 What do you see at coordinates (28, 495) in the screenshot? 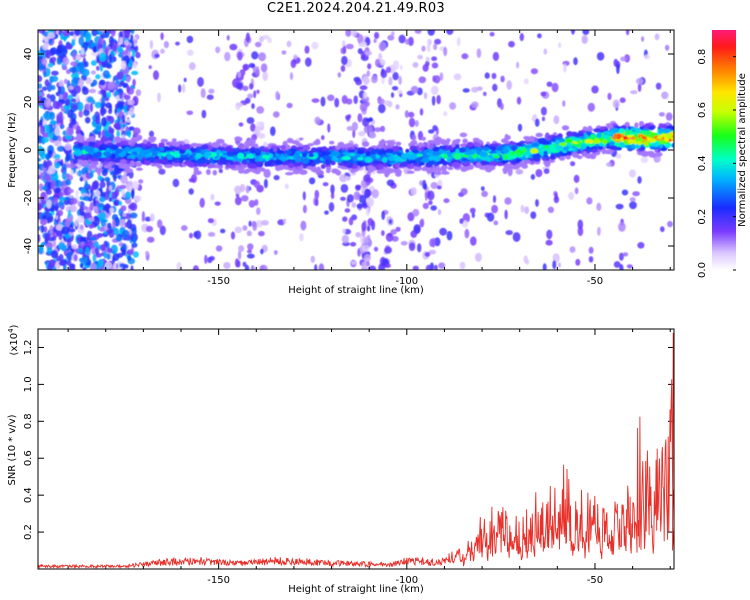
I see `y-tick-label: 0.4` at bounding box center [28, 495].